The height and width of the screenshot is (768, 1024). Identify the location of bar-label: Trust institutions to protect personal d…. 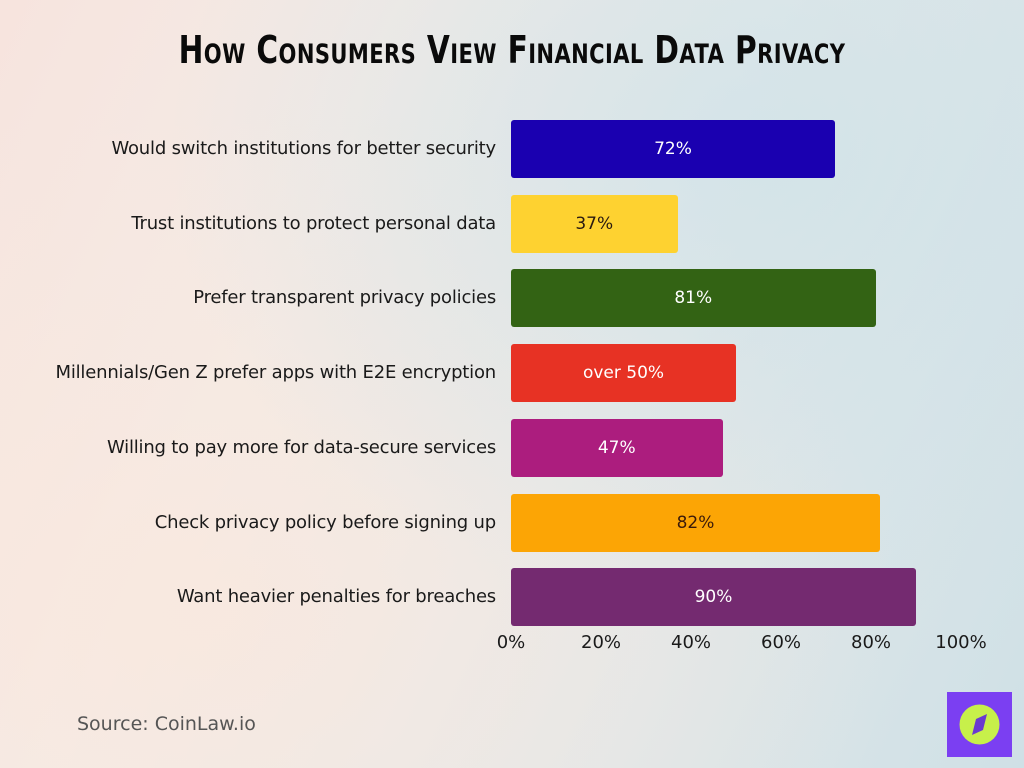
(313, 223).